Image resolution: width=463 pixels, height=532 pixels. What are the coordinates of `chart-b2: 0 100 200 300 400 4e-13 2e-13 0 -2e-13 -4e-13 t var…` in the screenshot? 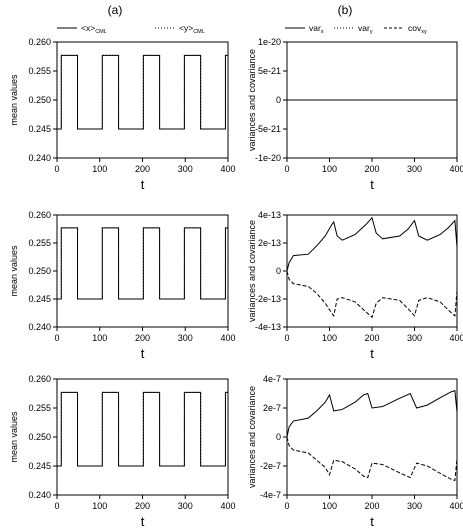 It's located at (355, 285).